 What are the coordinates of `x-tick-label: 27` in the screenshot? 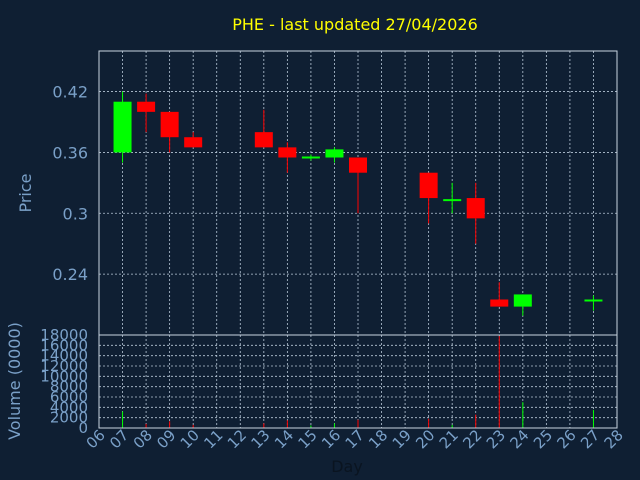 It's located at (590, 439).